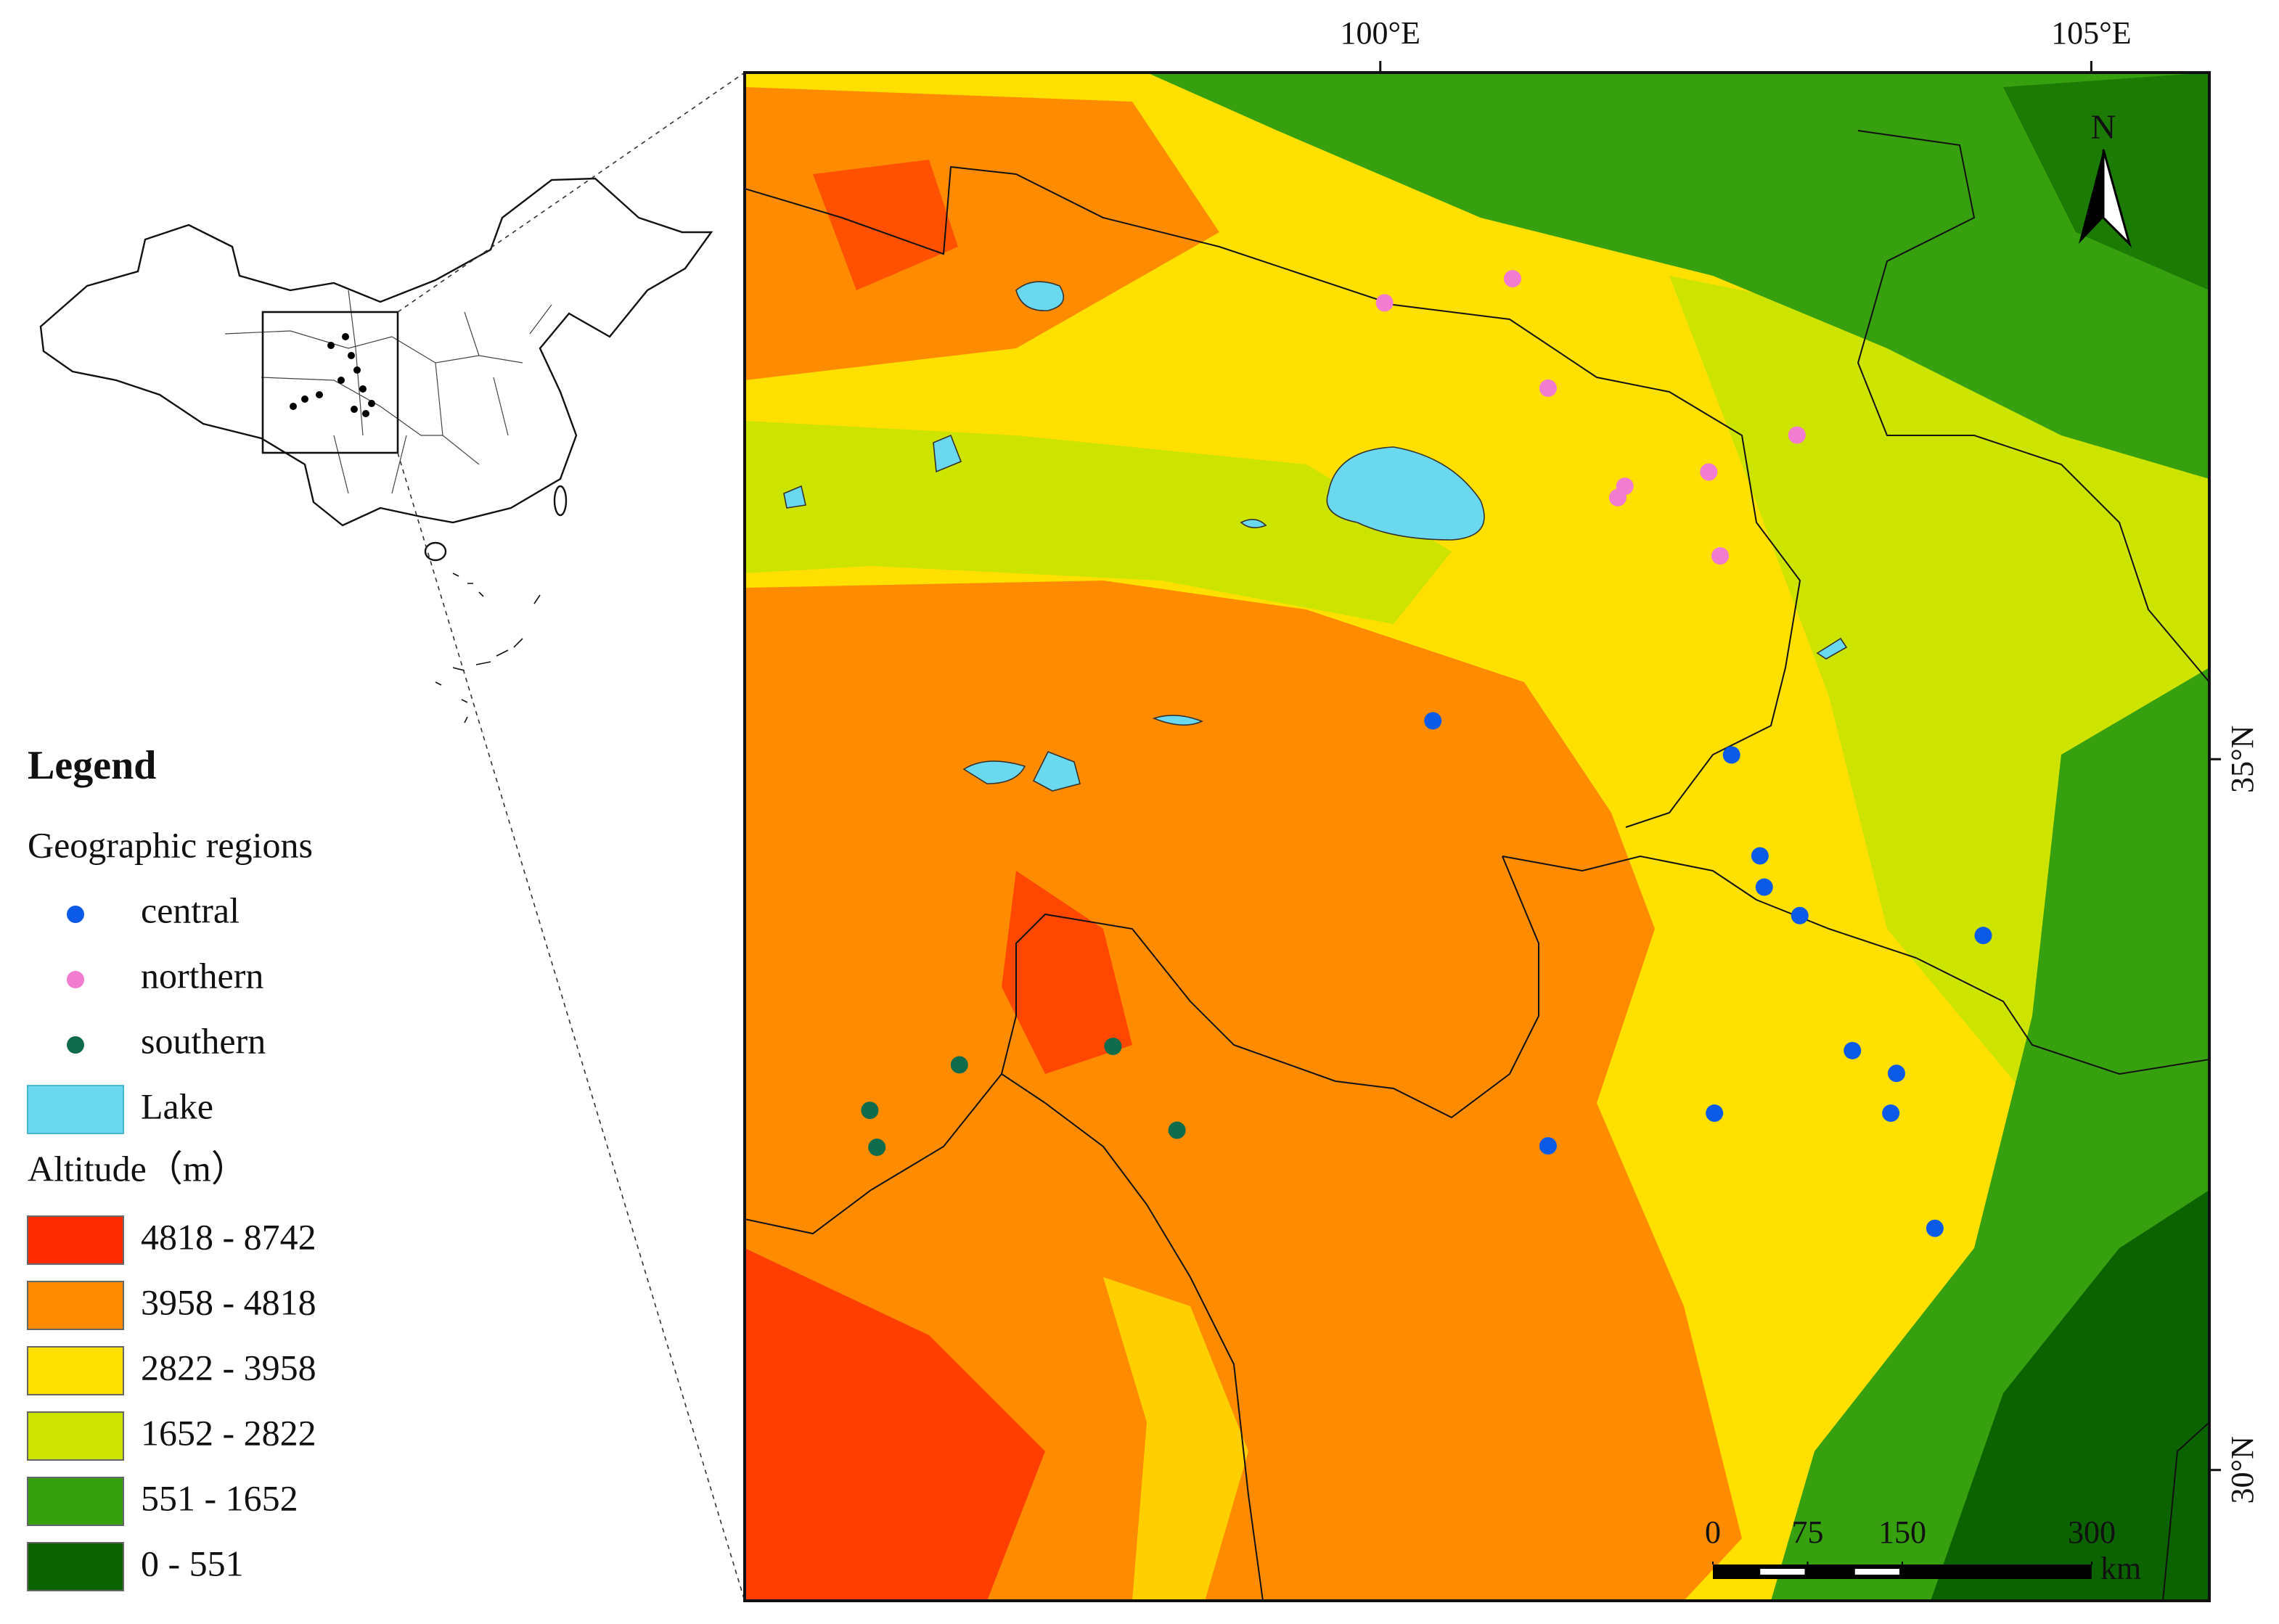  Describe the element at coordinates (190, 910) in the screenshot. I see `legend-label: central` at that location.